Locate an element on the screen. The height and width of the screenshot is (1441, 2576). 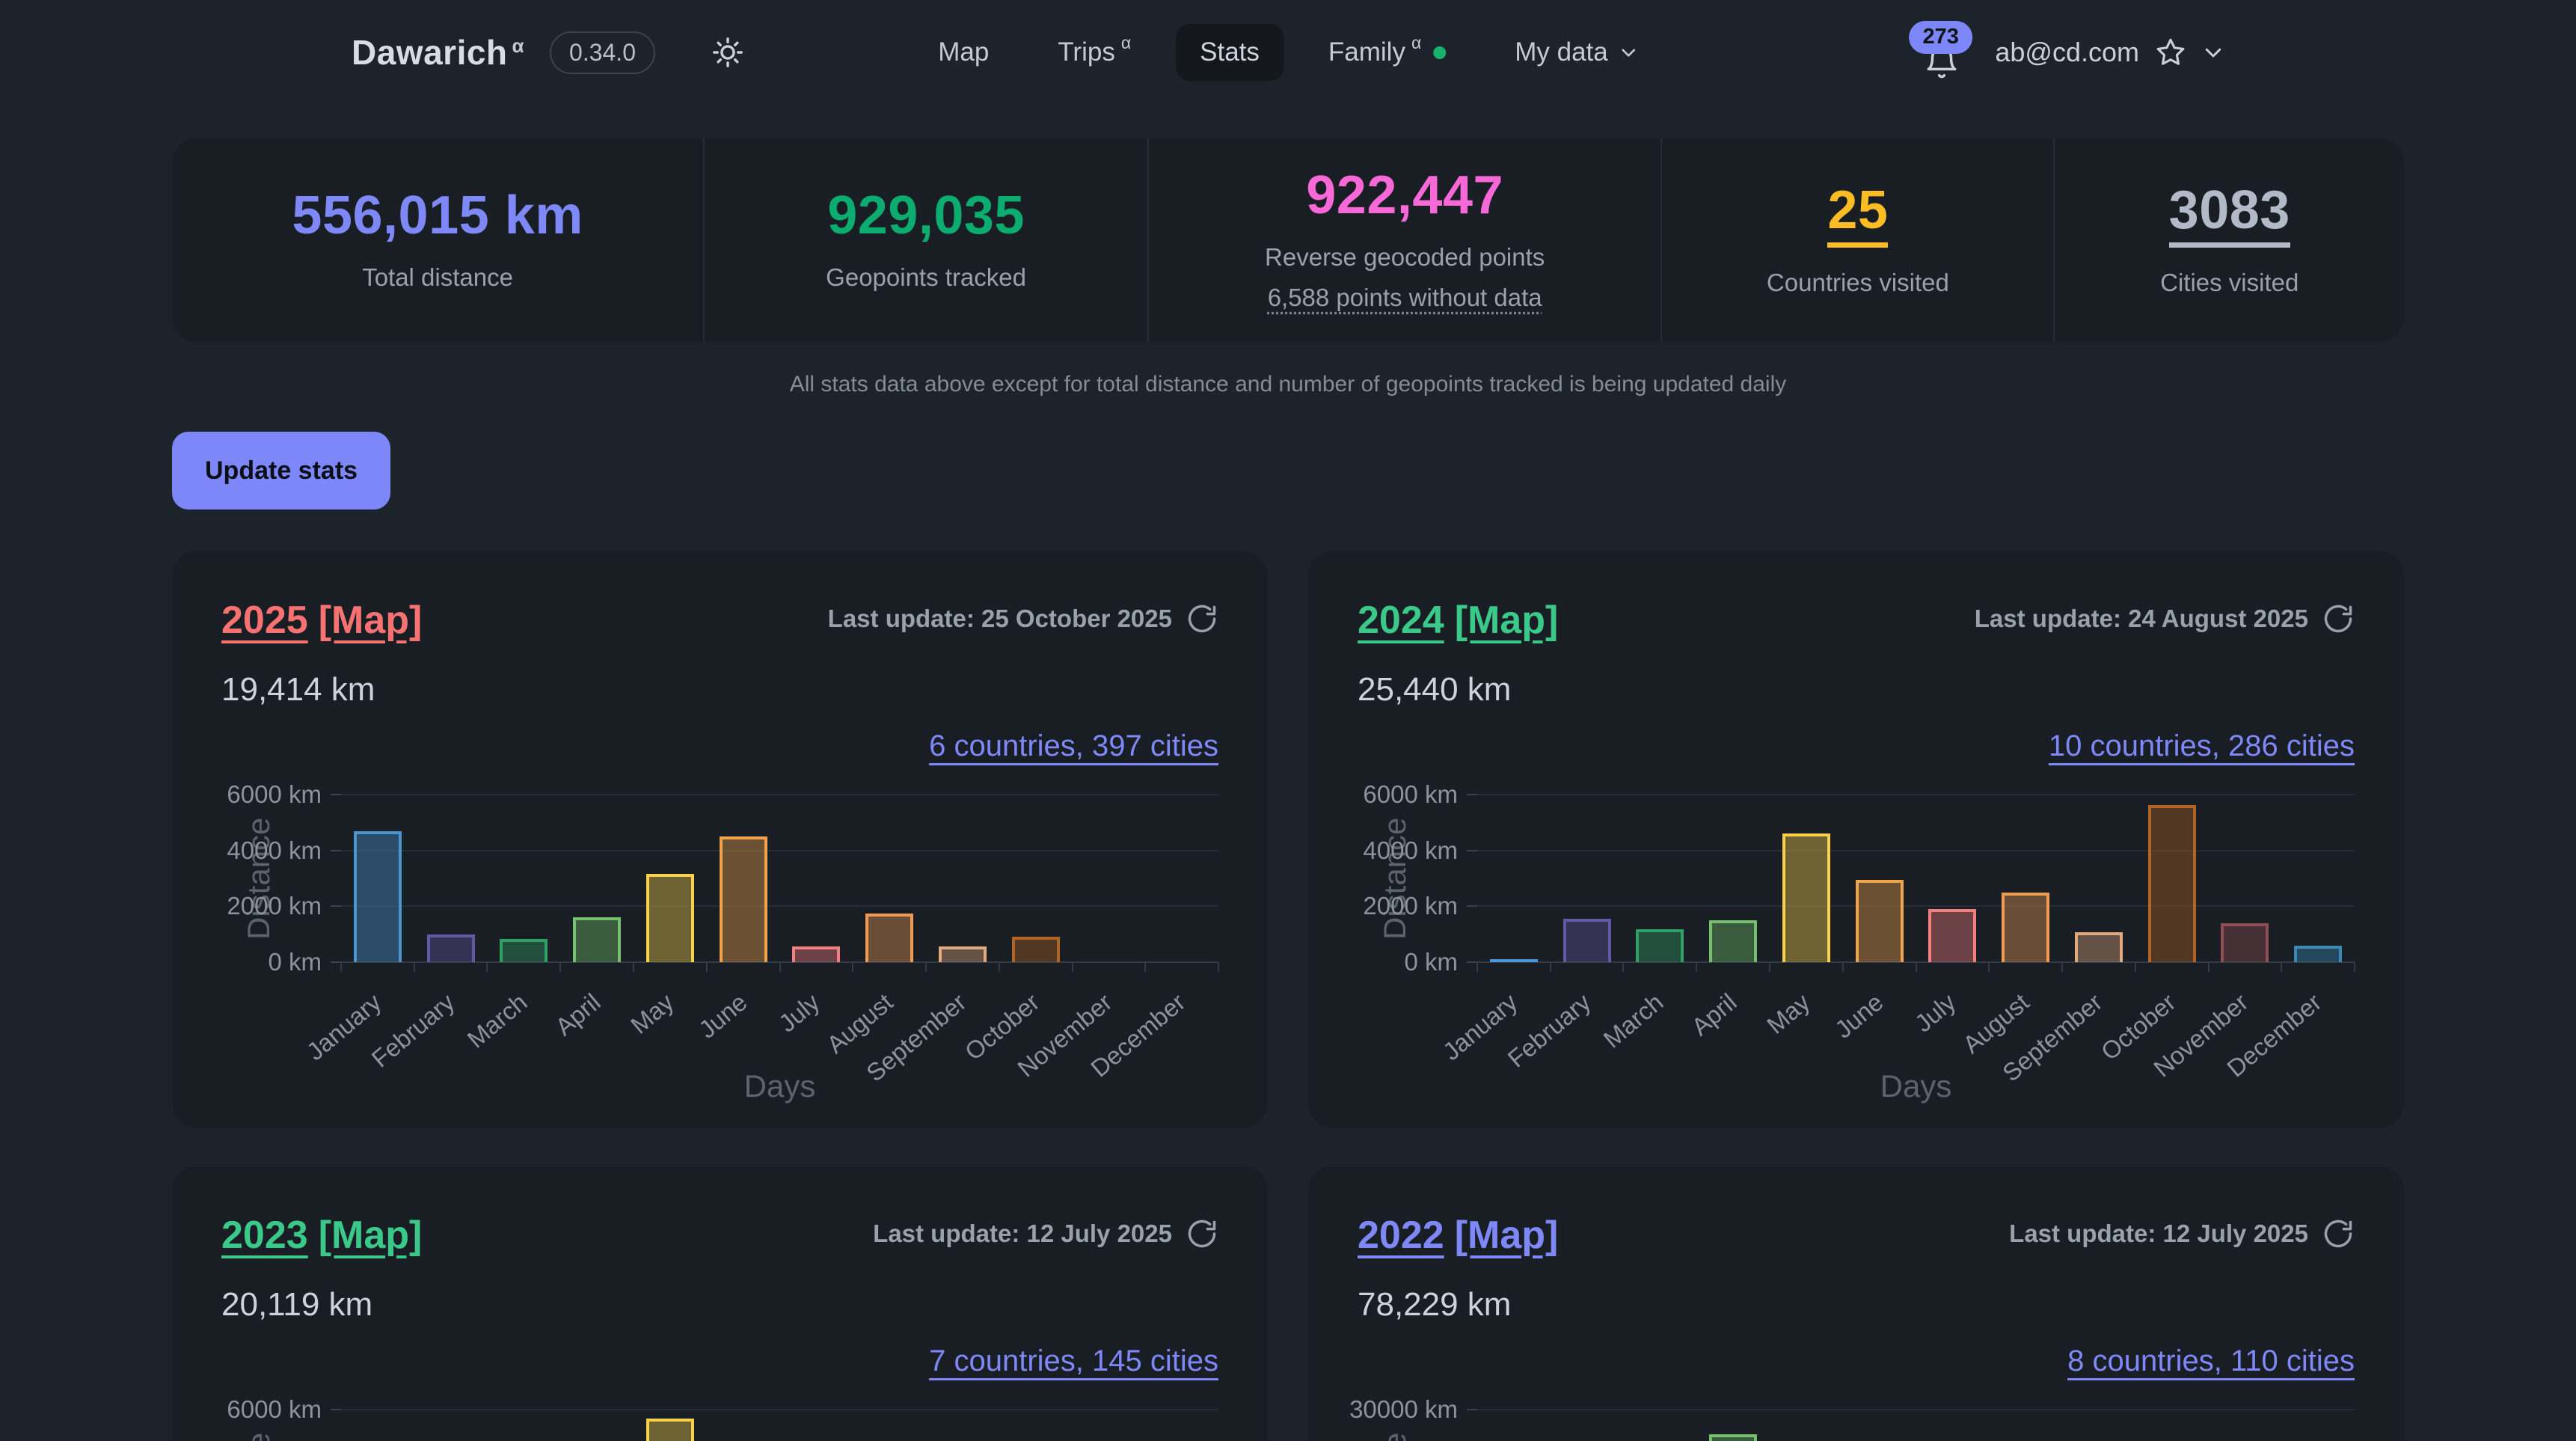
bar-april is located at coordinates (1733, 1437).